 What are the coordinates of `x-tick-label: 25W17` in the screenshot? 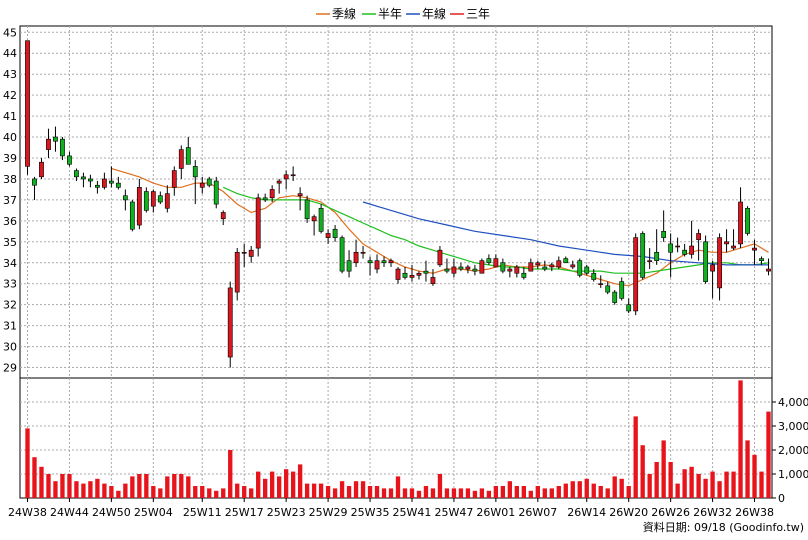 It's located at (244, 512).